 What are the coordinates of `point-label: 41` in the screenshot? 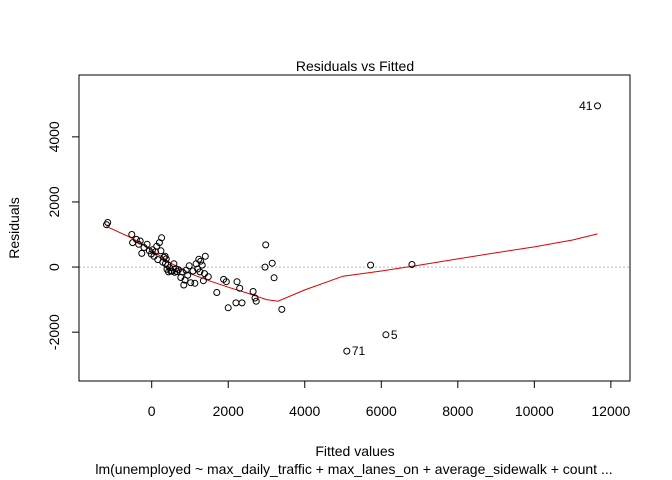 It's located at (586, 106).